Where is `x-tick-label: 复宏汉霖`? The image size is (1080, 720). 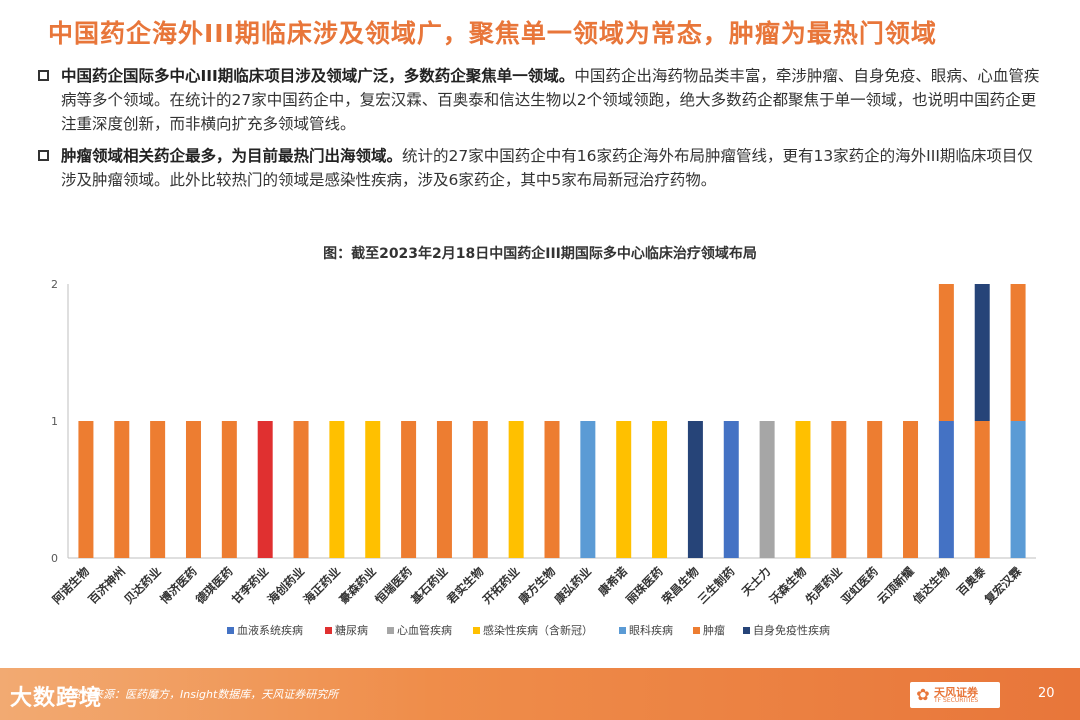 x-tick-label: 复宏汉霖 is located at coordinates (1002, 585).